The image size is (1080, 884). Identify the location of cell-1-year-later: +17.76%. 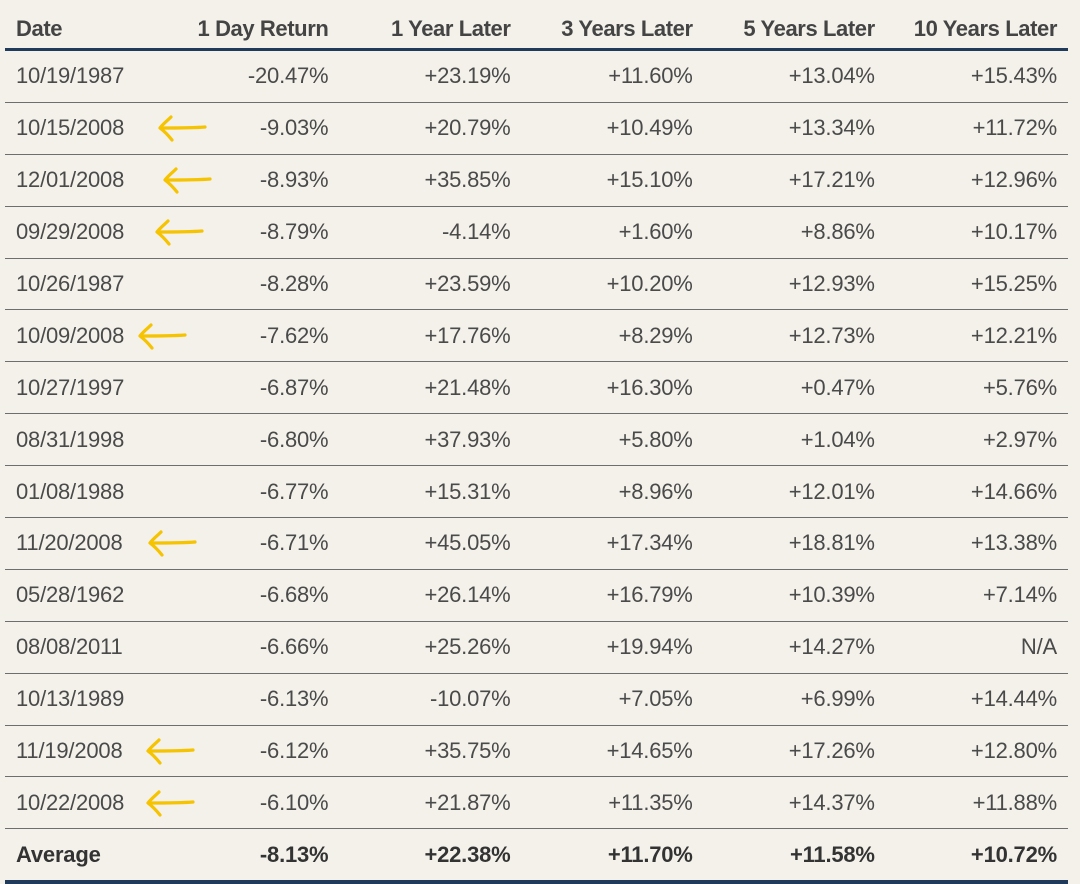
(430, 336).